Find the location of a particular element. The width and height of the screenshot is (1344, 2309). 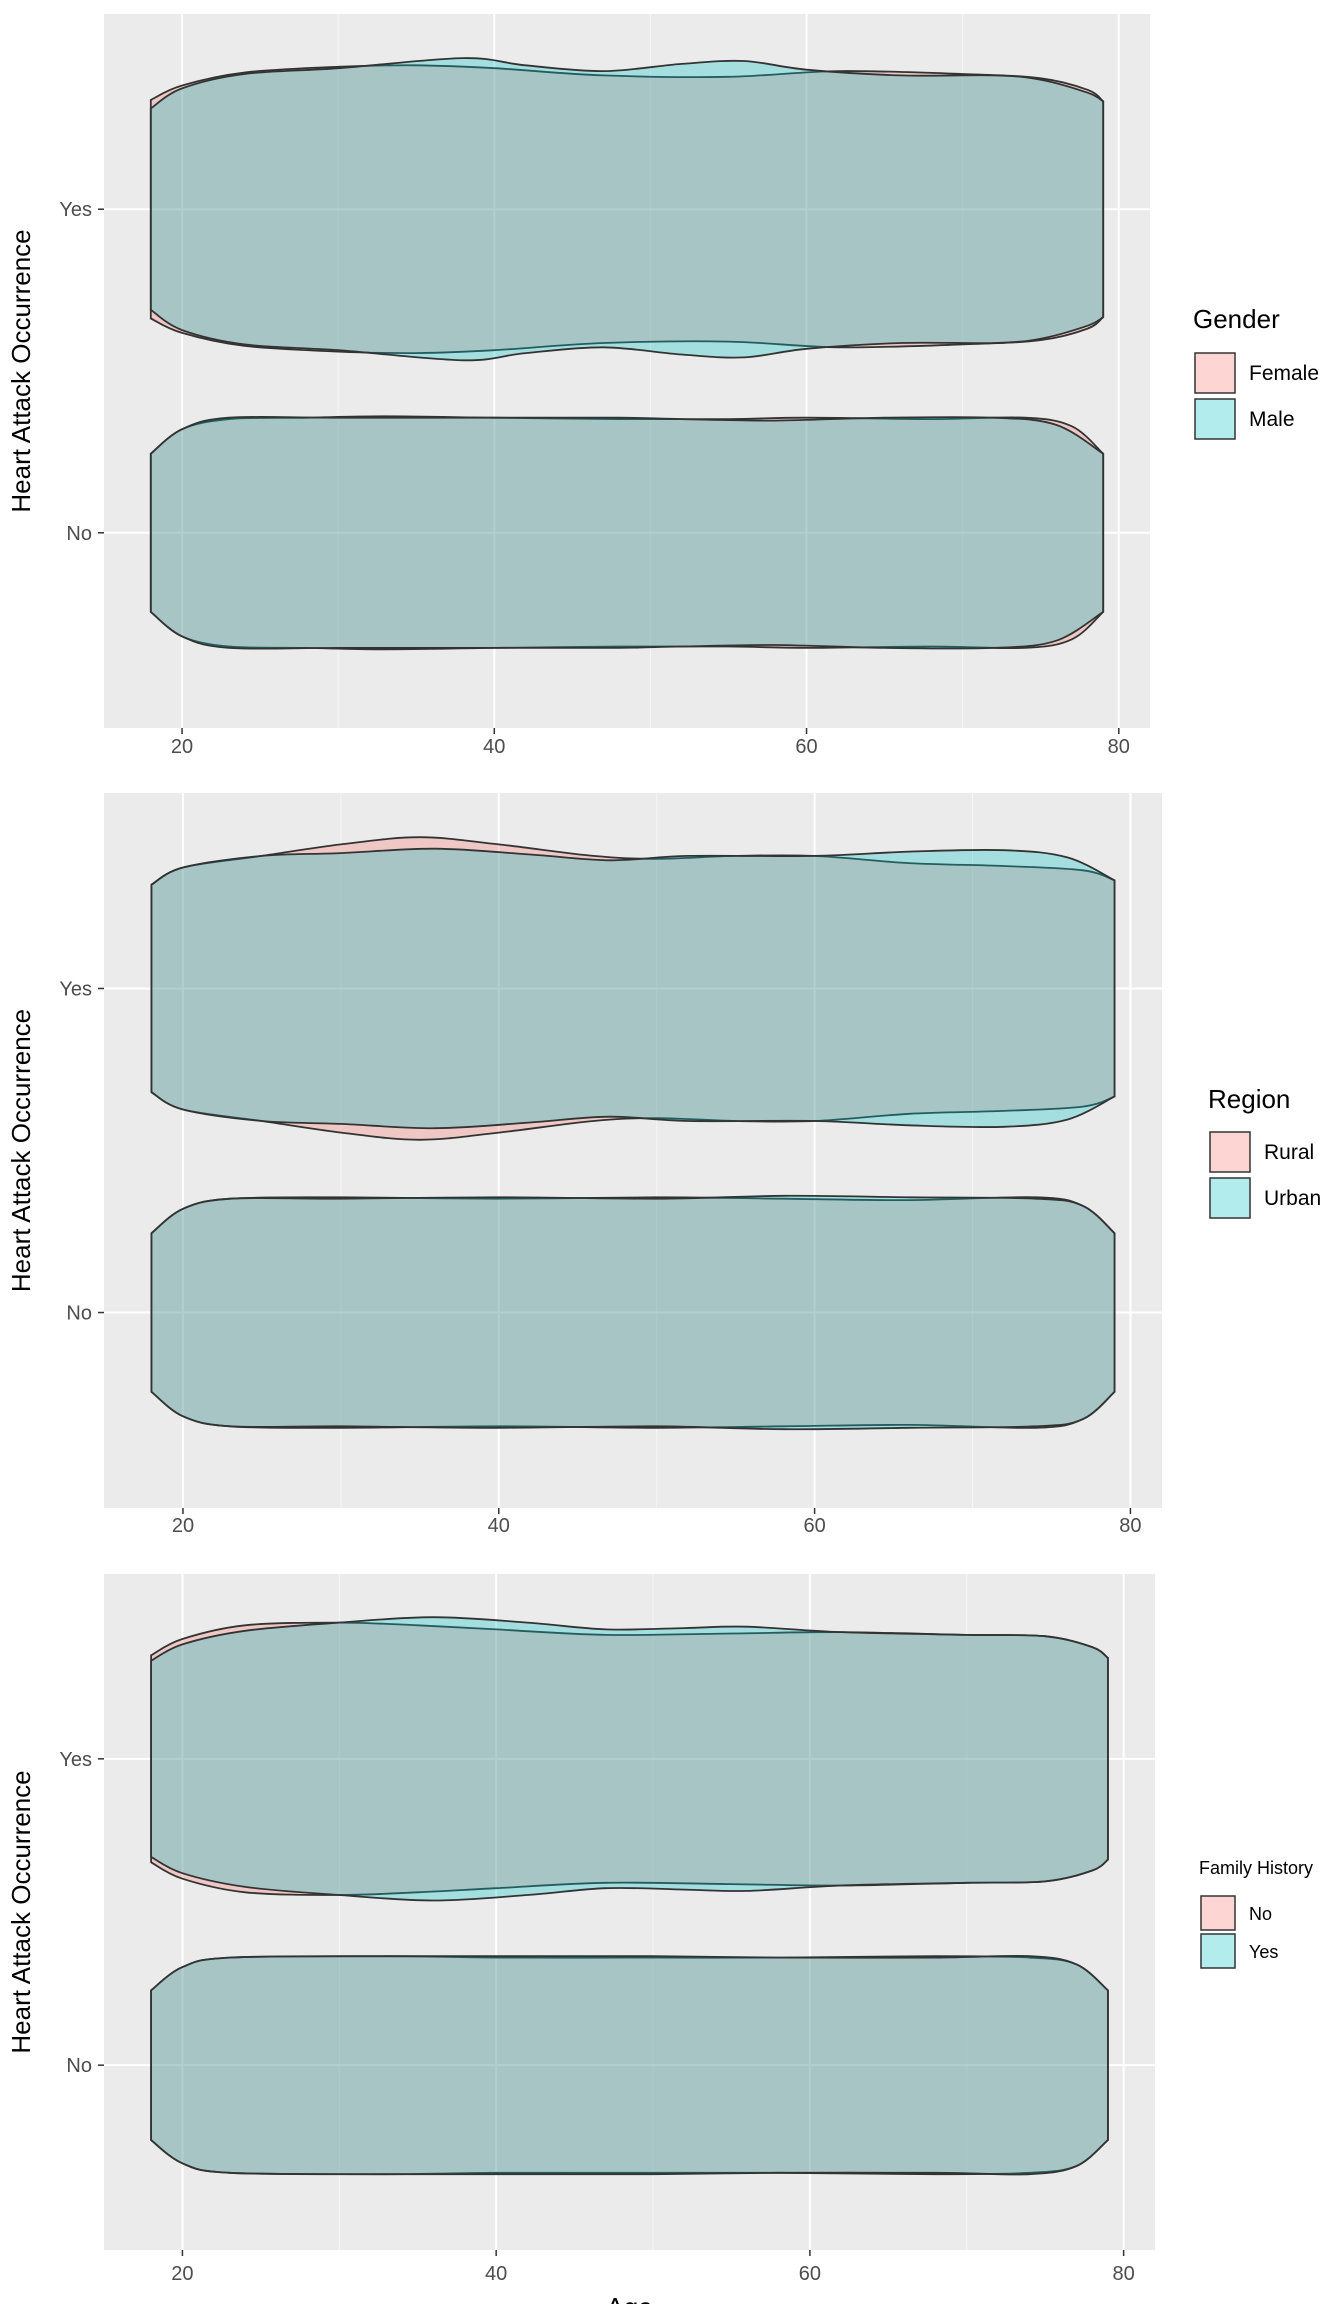

legend-entry-label: Urban is located at coordinates (1292, 1198).